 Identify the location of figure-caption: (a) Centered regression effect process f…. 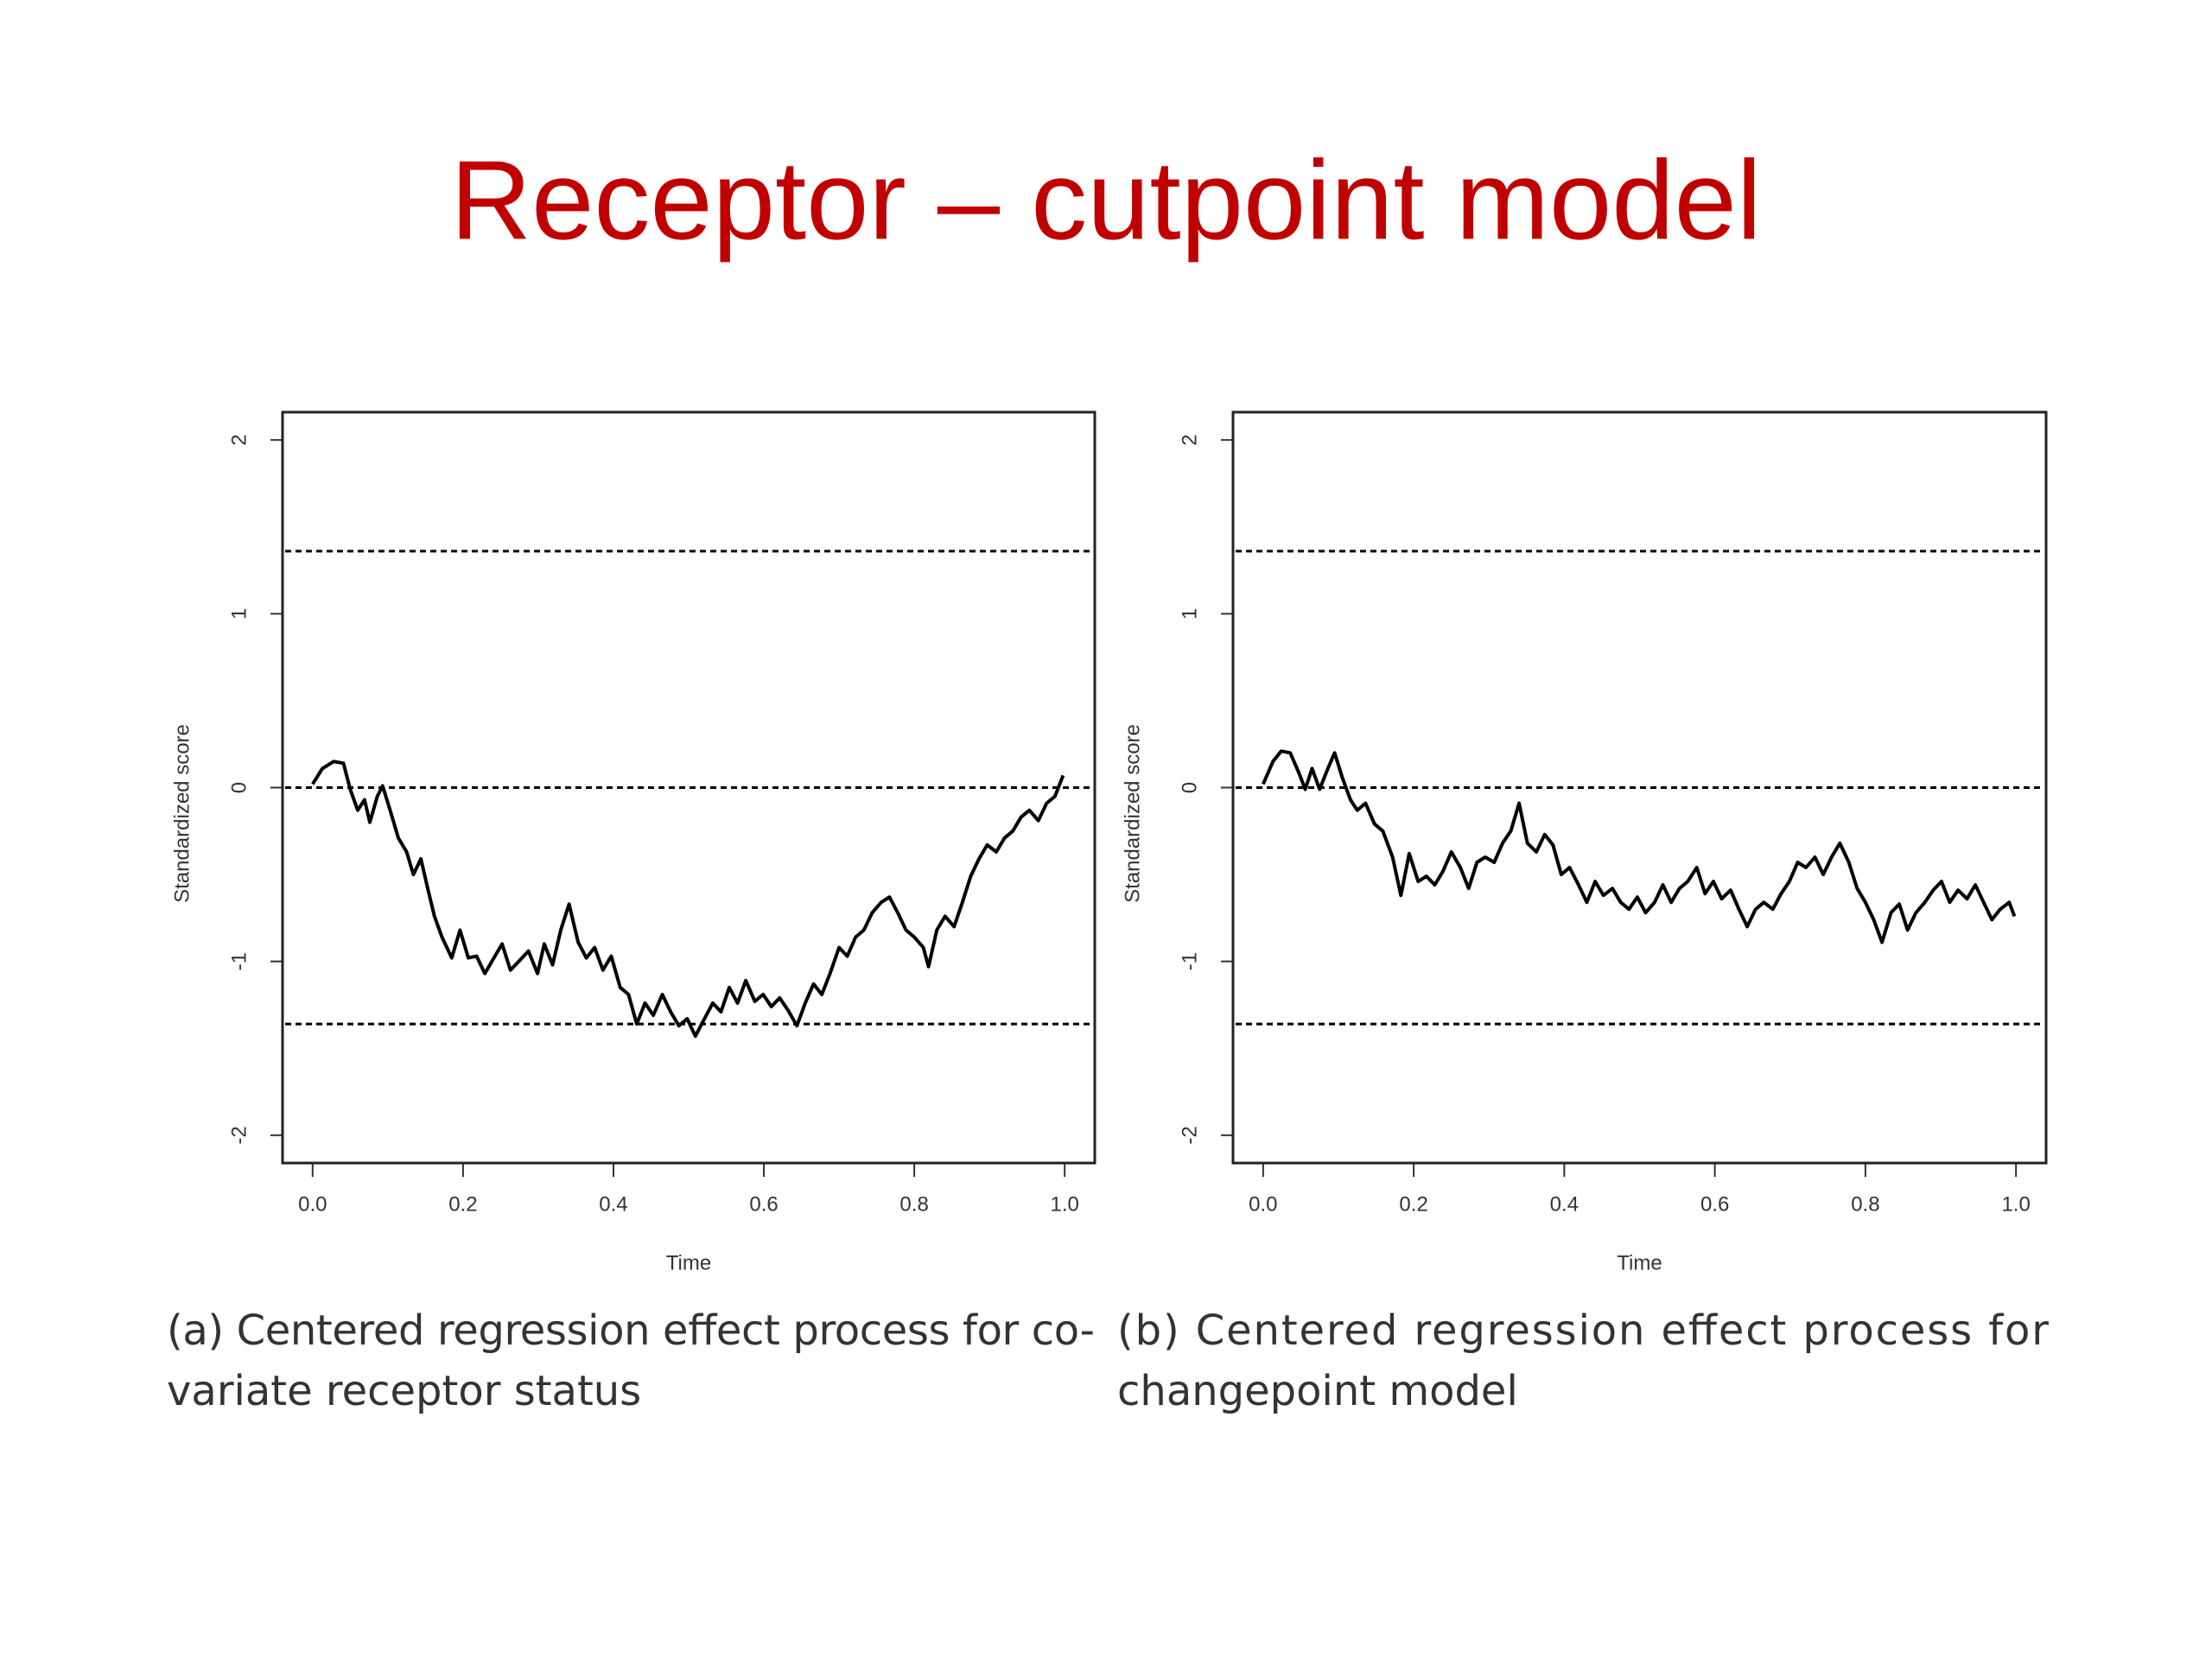
(631, 1330).